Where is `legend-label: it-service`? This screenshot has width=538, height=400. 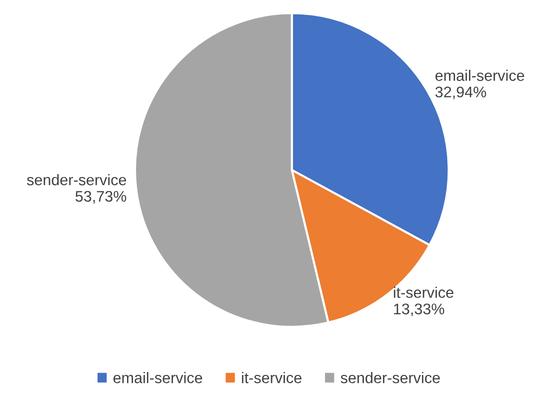
legend-label: it-service is located at coordinates (272, 378).